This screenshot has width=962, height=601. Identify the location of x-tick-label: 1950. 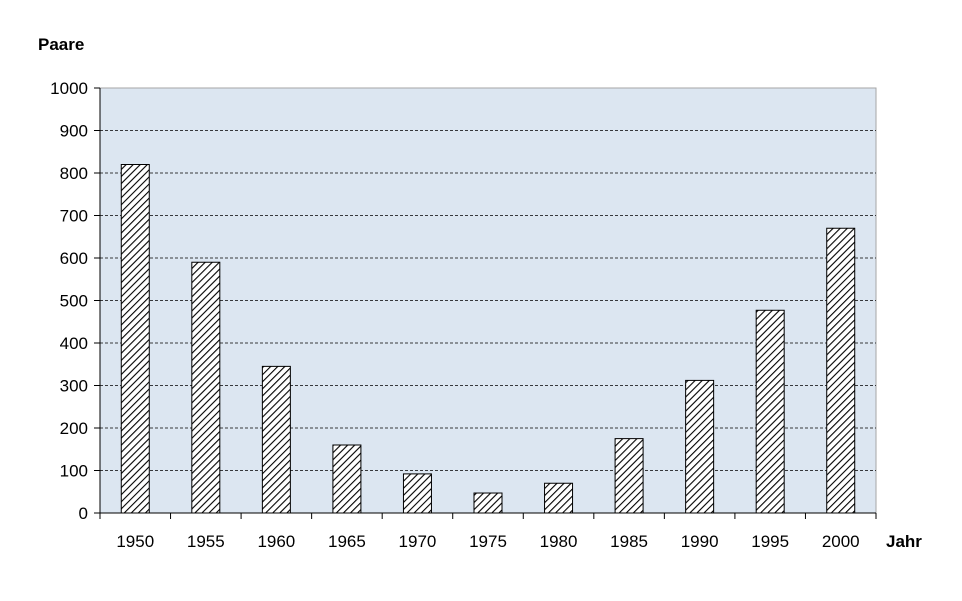
(135, 541).